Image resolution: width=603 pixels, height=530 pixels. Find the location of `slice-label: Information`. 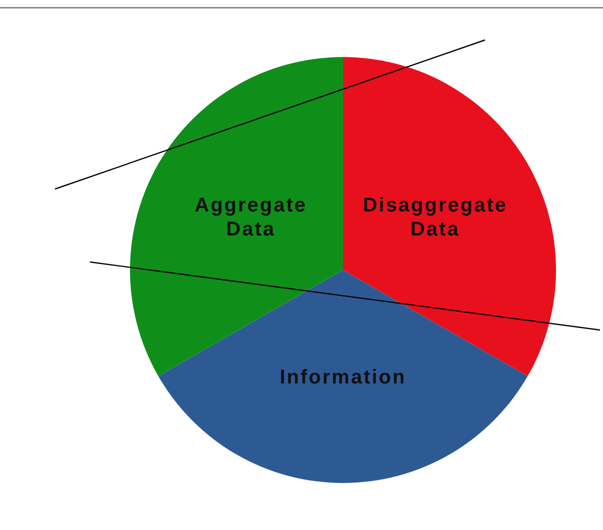

slice-label: Information is located at coordinates (343, 377).